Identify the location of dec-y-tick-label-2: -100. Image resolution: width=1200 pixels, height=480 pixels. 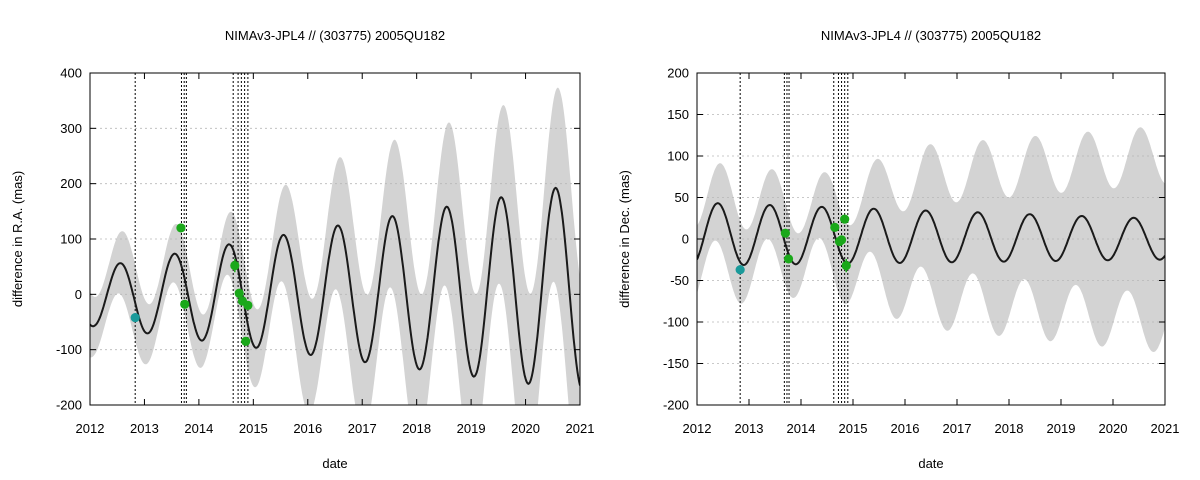
(676, 322).